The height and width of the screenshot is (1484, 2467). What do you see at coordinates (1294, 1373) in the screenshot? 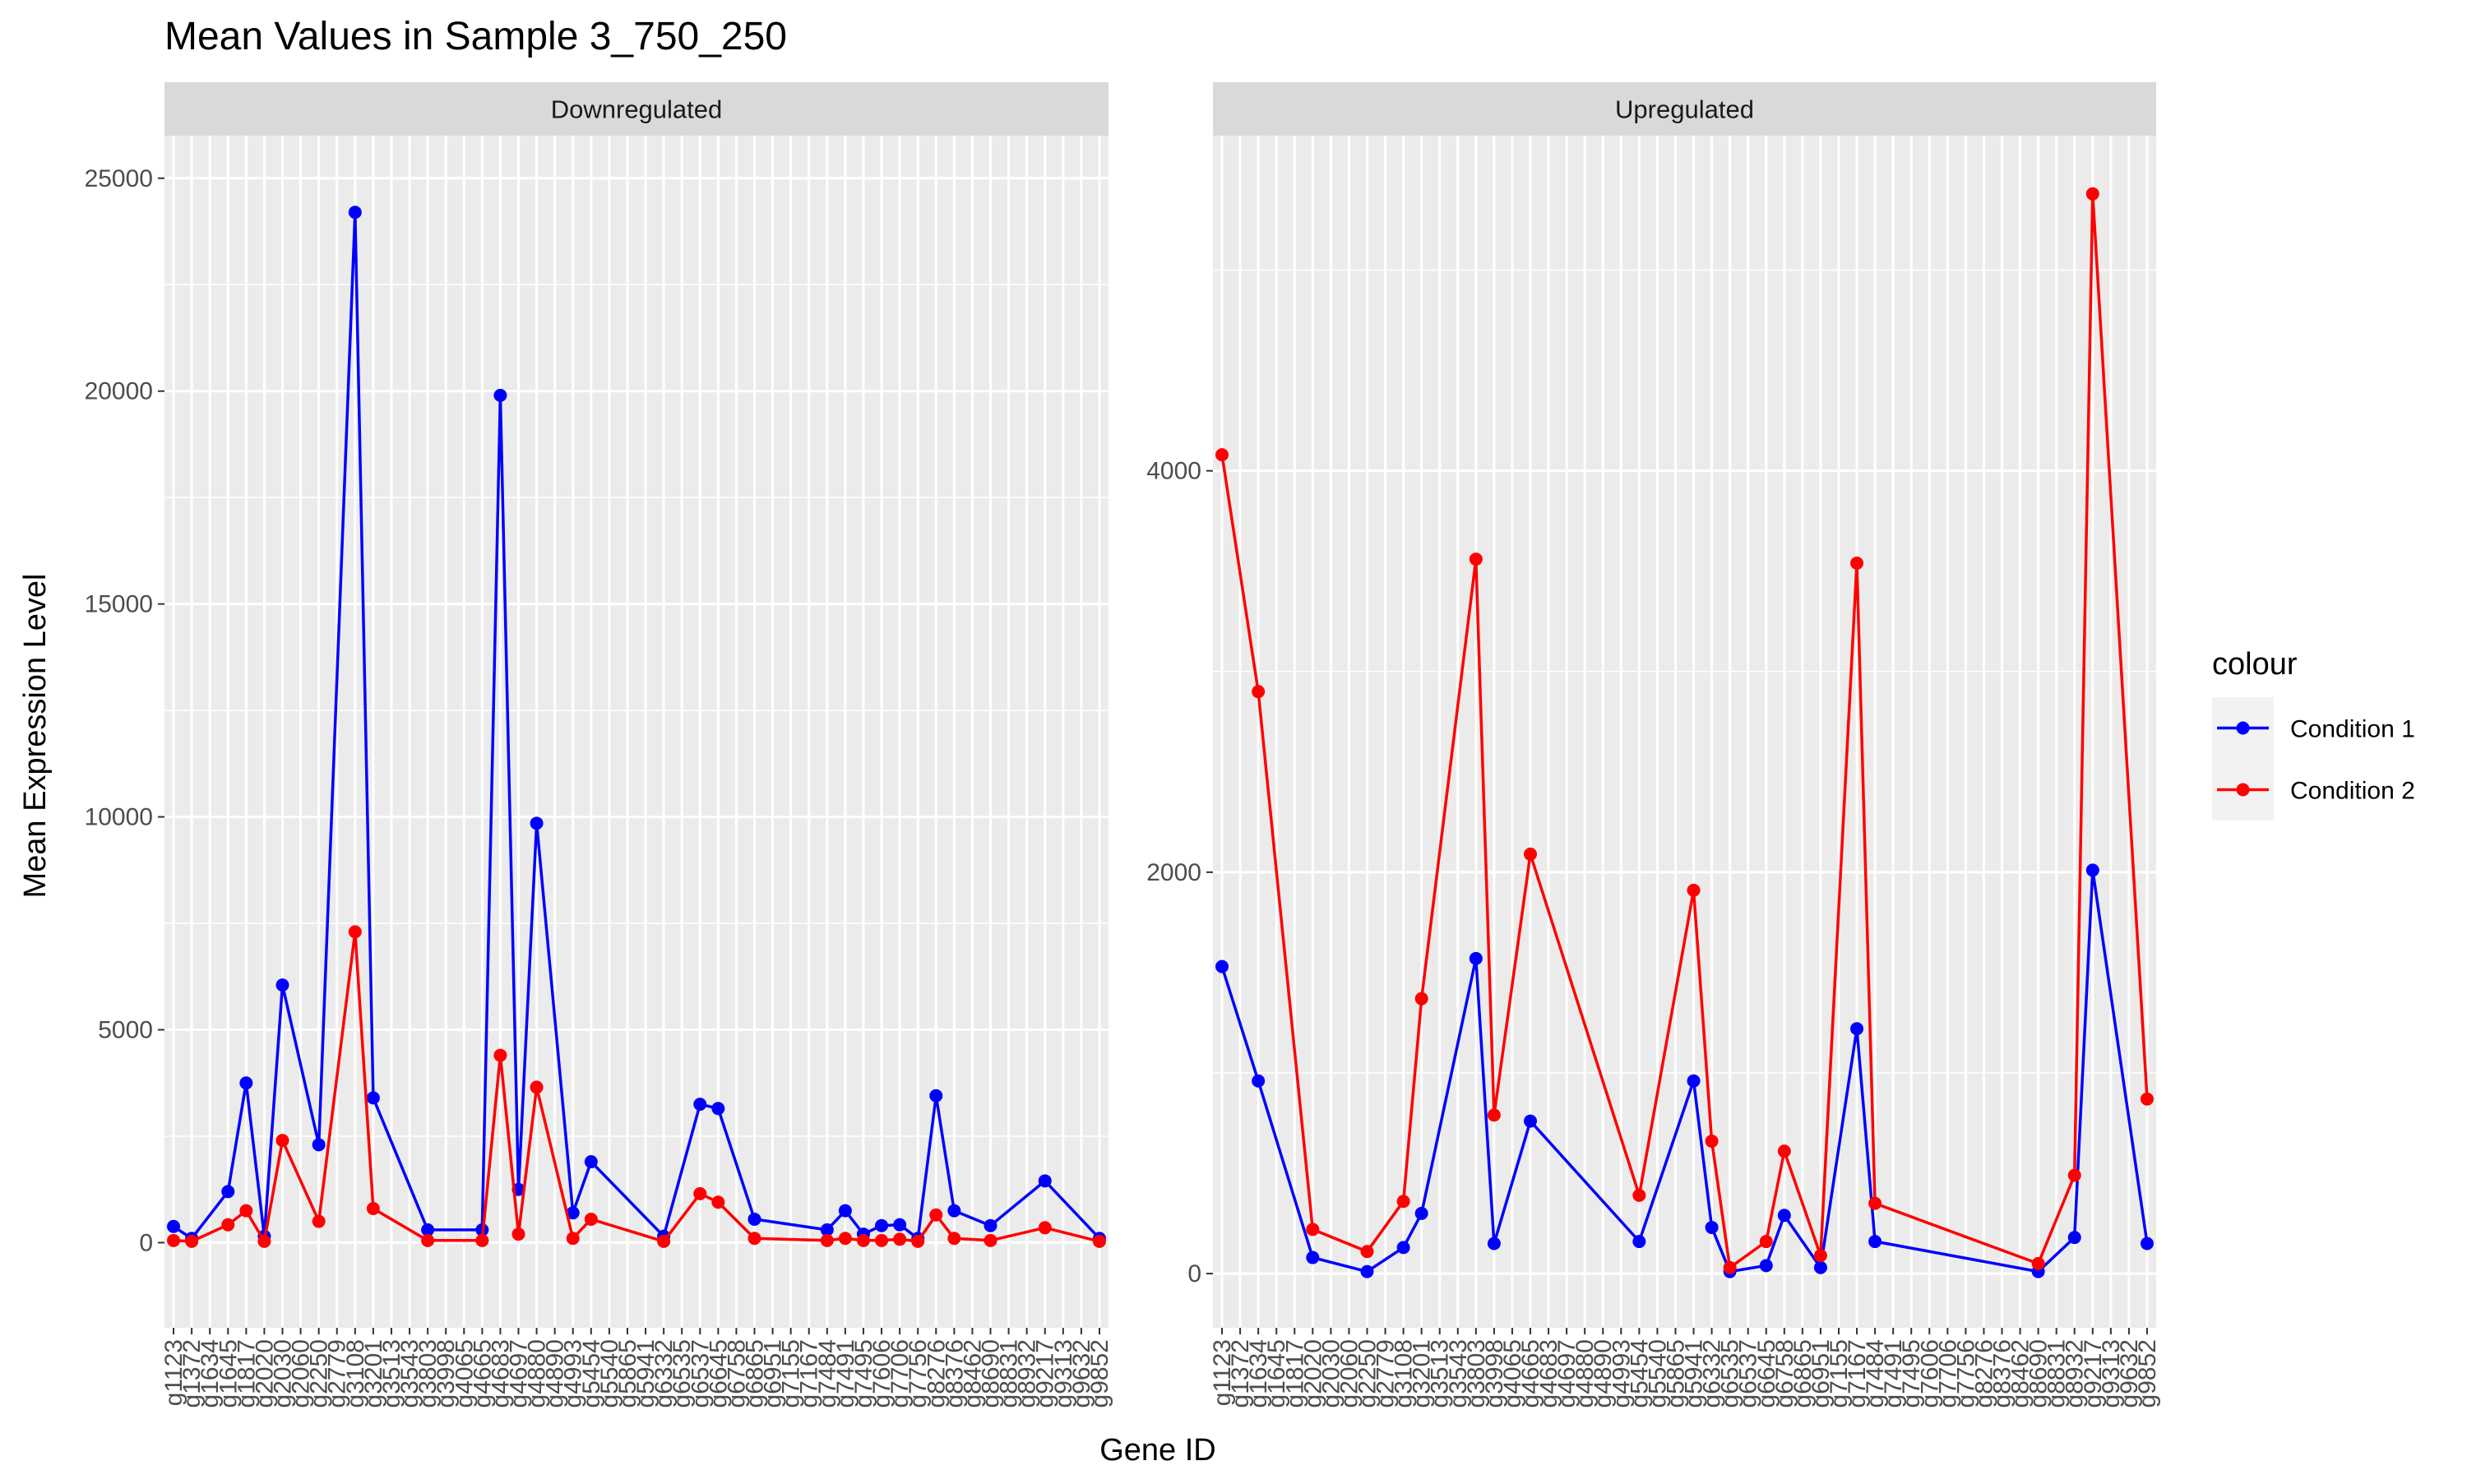
I see `x-tick-label: g1817` at bounding box center [1294, 1373].